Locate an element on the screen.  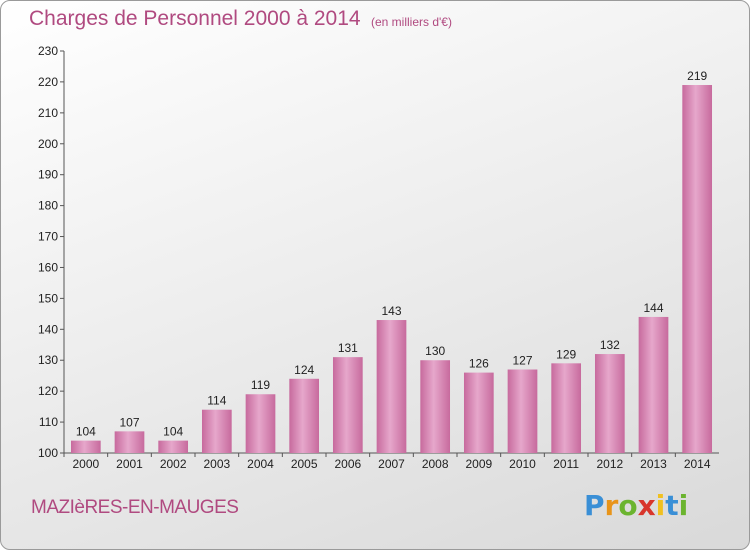
commune-name: MAZIèRES-EN-MAUGES is located at coordinates (135, 507).